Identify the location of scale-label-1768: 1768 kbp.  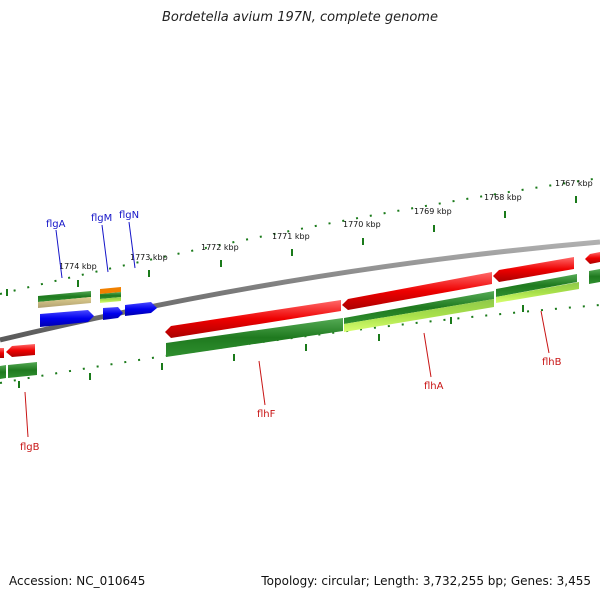
(503, 197).